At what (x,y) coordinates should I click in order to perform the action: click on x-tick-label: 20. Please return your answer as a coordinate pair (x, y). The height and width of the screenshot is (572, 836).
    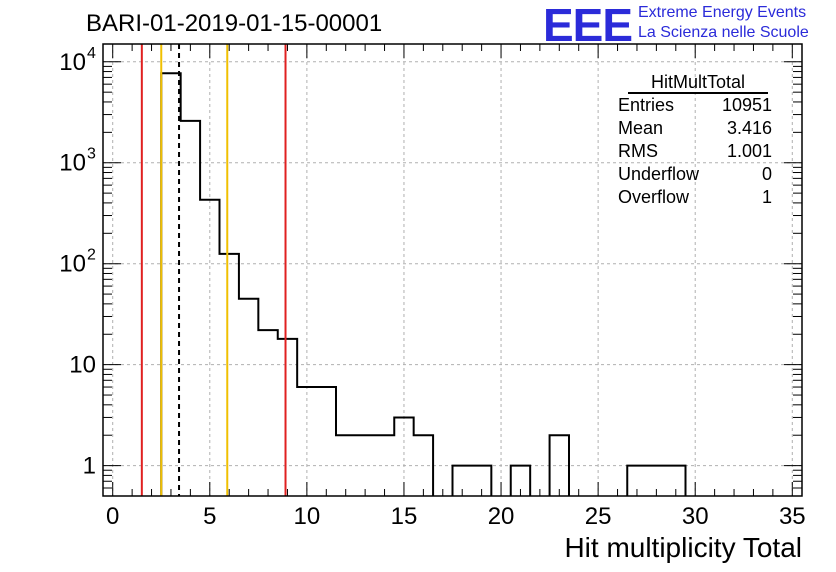
    Looking at the image, I should click on (501, 516).